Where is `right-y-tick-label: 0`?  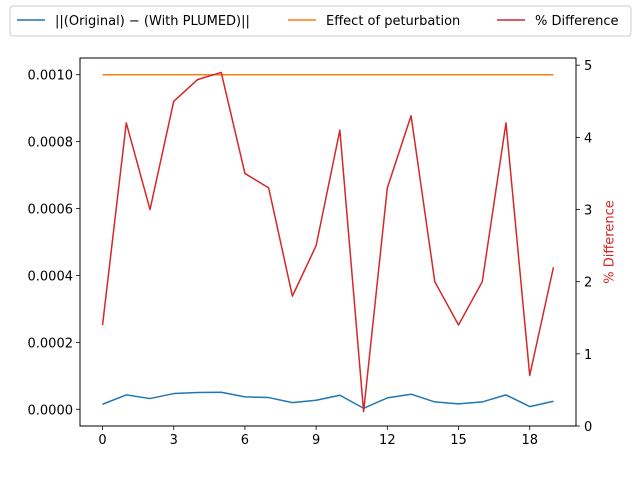
right-y-tick-label: 0 is located at coordinates (588, 427).